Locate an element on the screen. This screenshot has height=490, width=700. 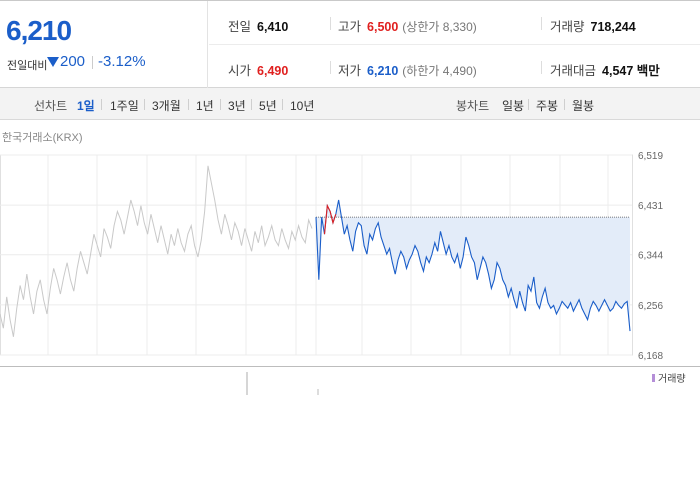
today-line is located at coordinates (473, 265).